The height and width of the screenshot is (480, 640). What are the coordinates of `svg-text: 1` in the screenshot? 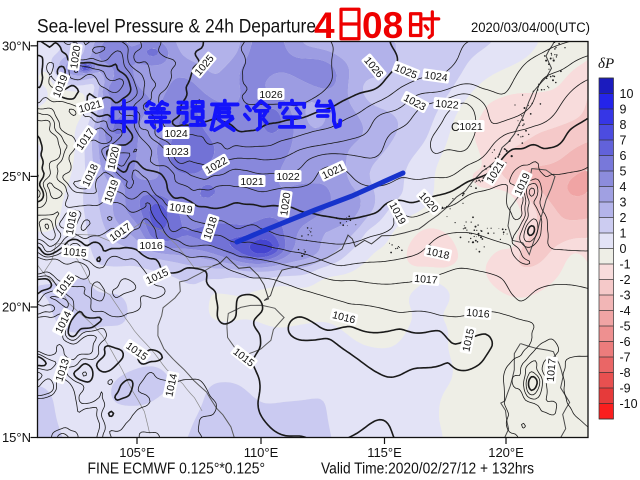 It's located at (623, 233).